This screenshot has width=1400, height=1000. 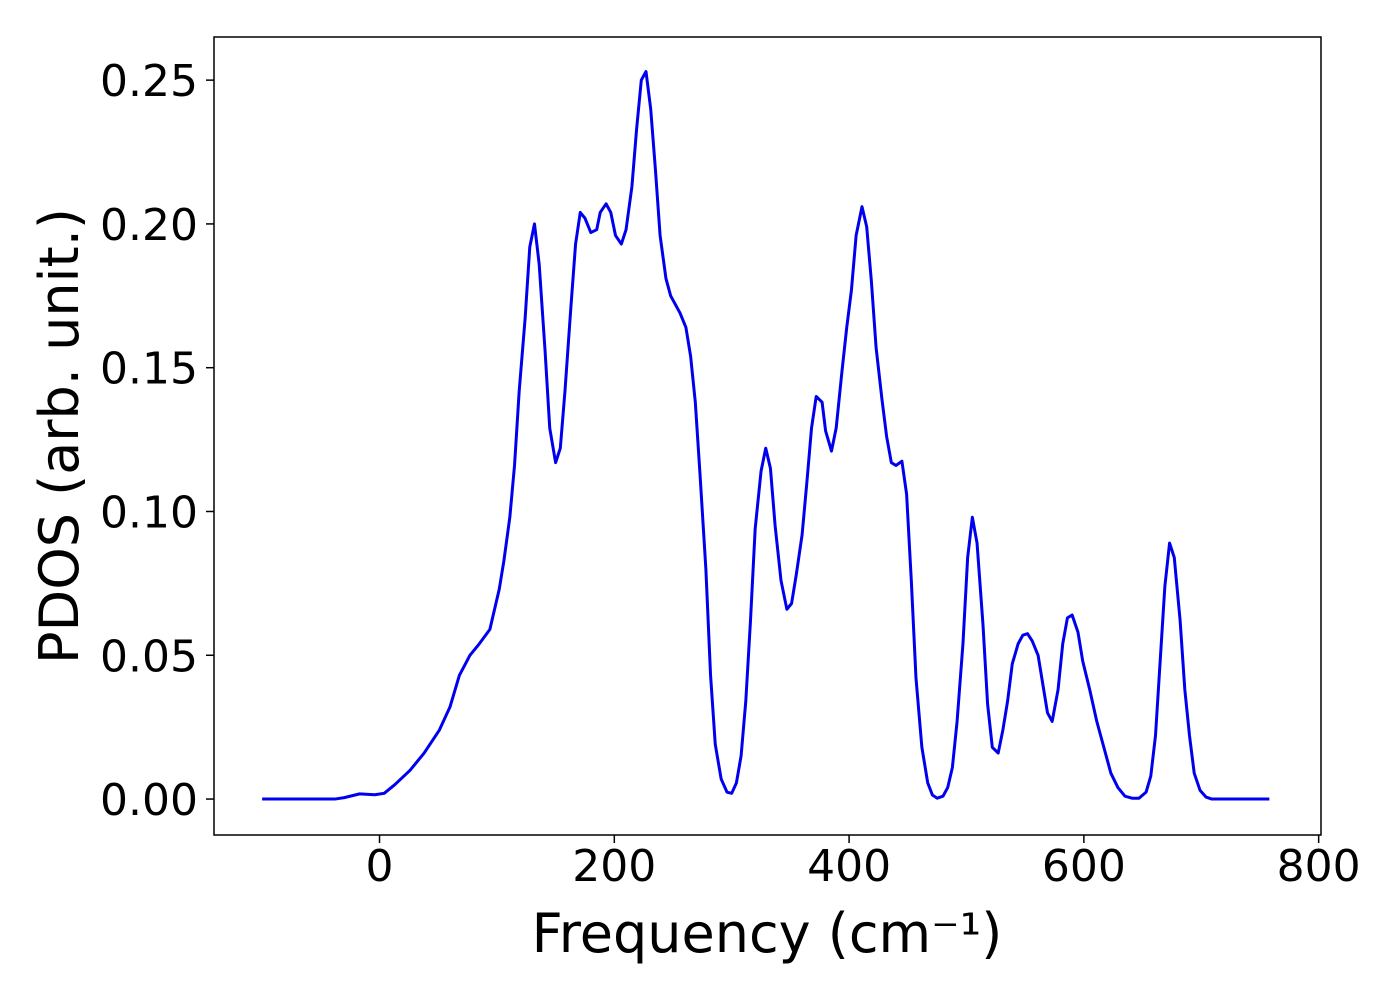 I want to click on y-tick-label: 0.10, so click(x=149, y=512).